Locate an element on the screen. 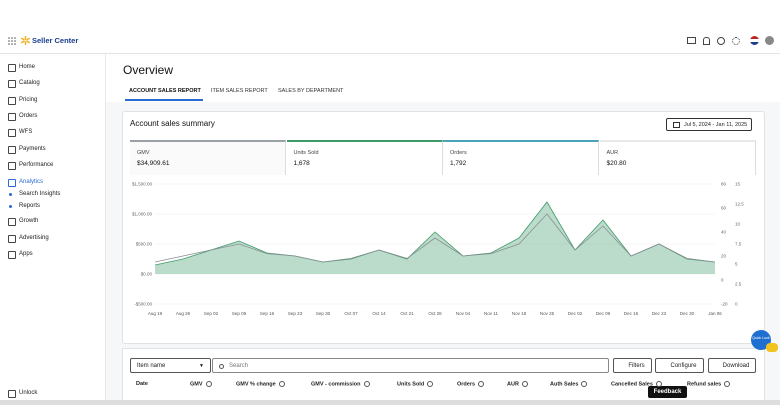  nav-item: Apps is located at coordinates (26, 253).